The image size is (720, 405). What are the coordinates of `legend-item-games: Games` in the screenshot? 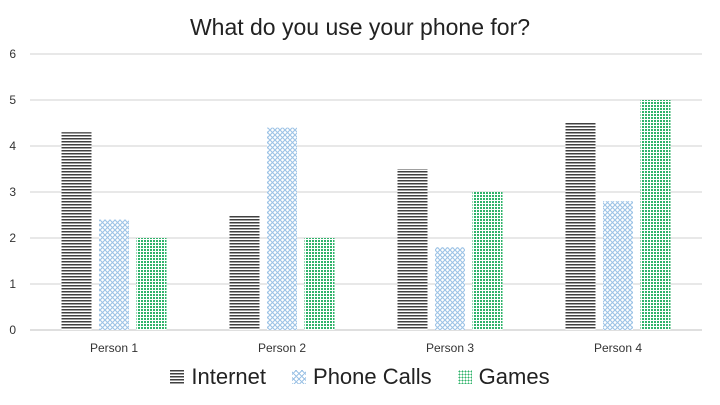 It's located at (503, 377).